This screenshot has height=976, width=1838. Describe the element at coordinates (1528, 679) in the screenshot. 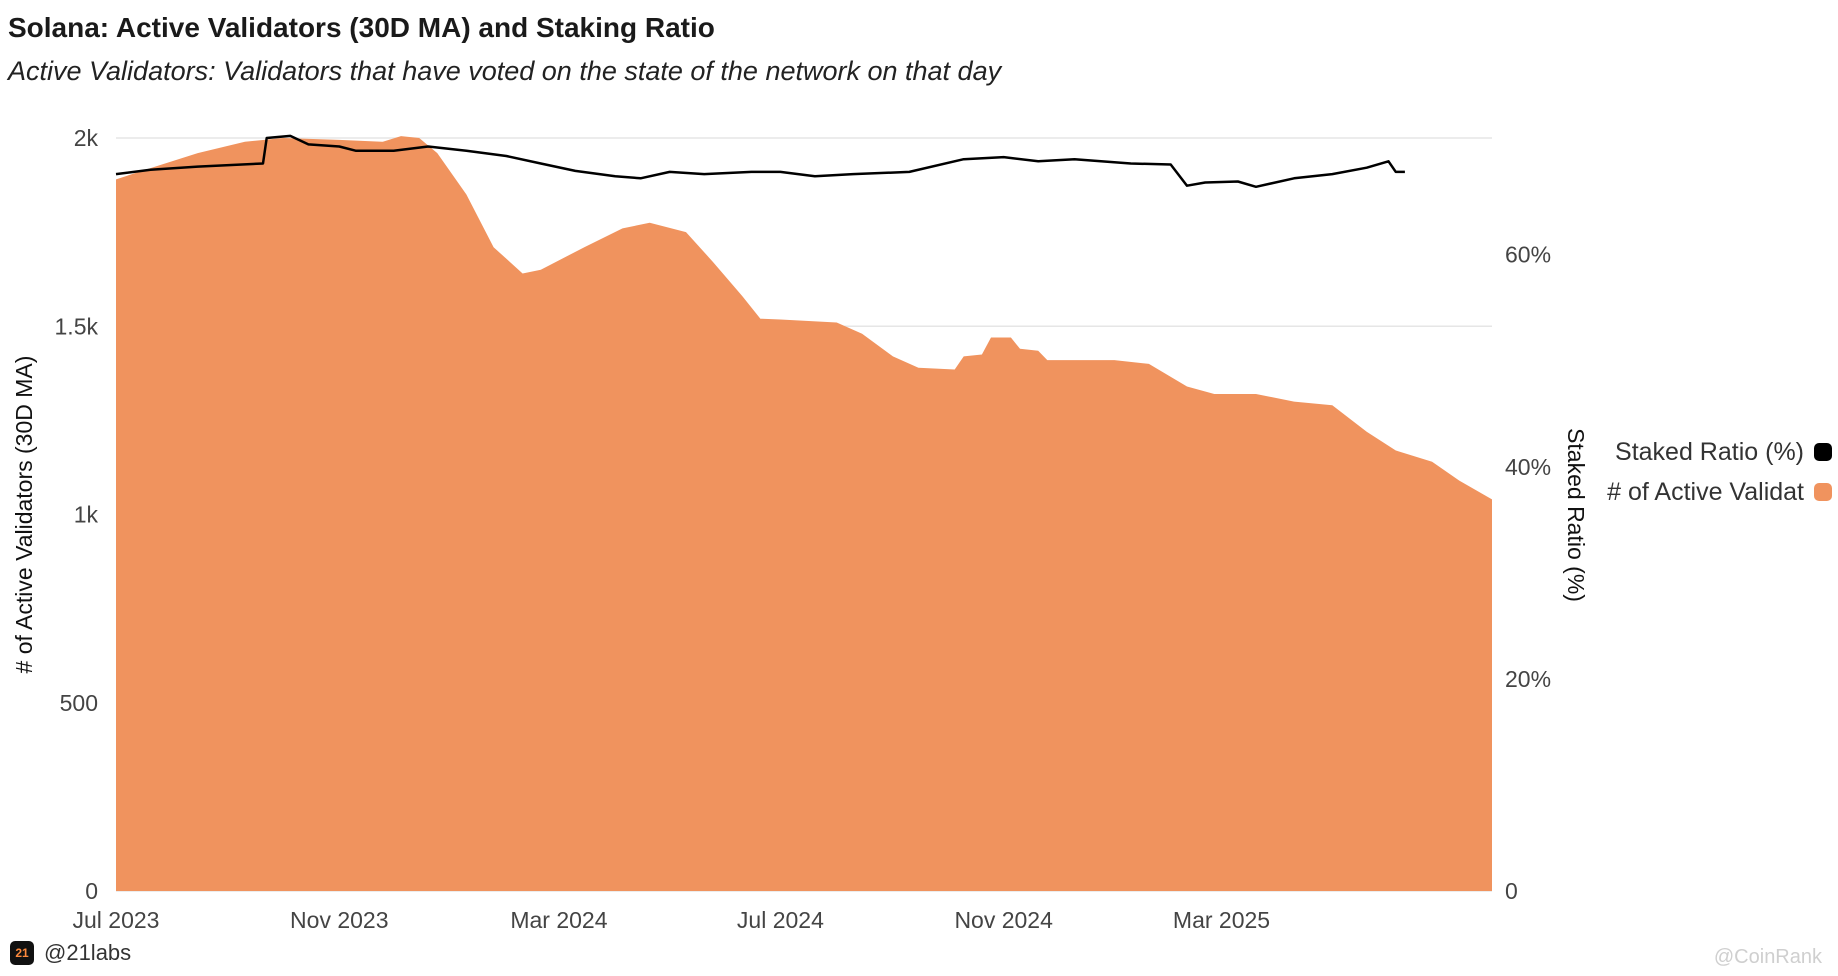

I see `y-right-tick-label: 20%` at that location.